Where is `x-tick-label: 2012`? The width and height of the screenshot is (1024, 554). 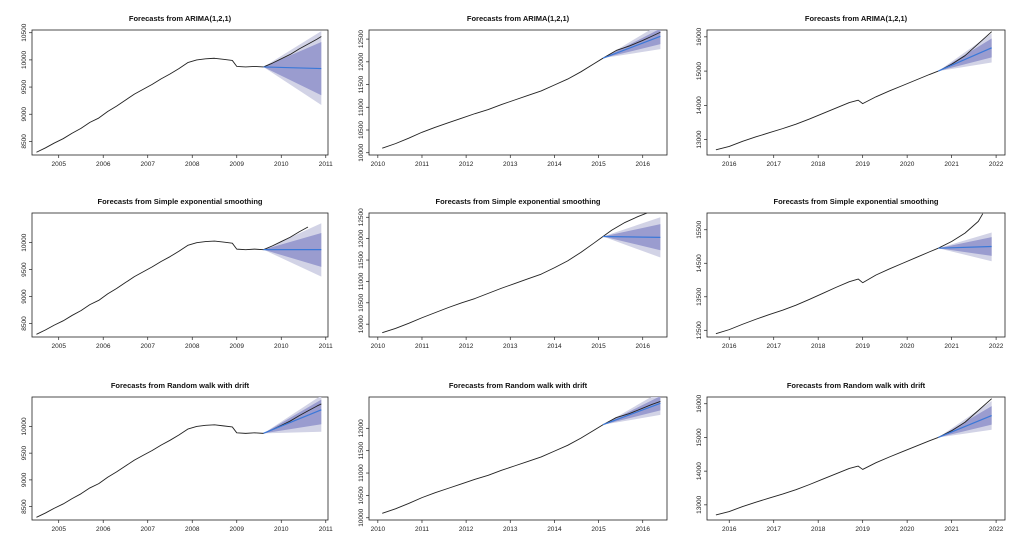 x-tick-label: 2012 is located at coordinates (466, 529).